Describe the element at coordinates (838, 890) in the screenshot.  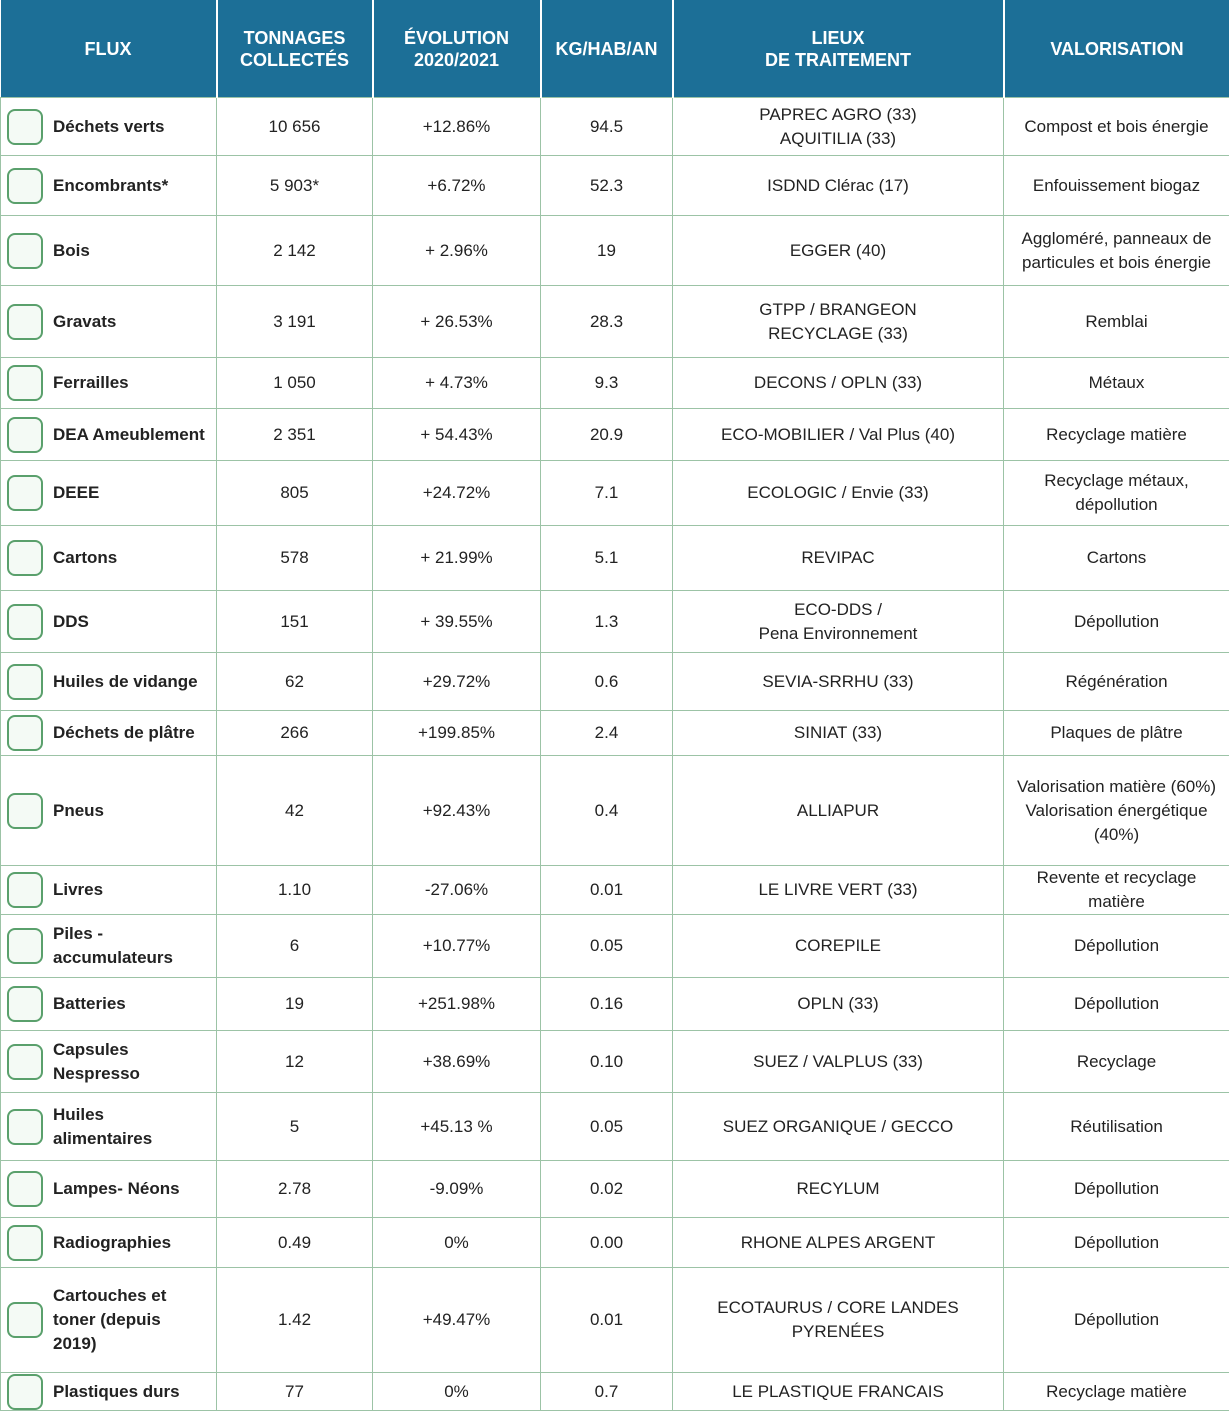
I see `table-cell: LE LIVRE VERT (33)` at that location.